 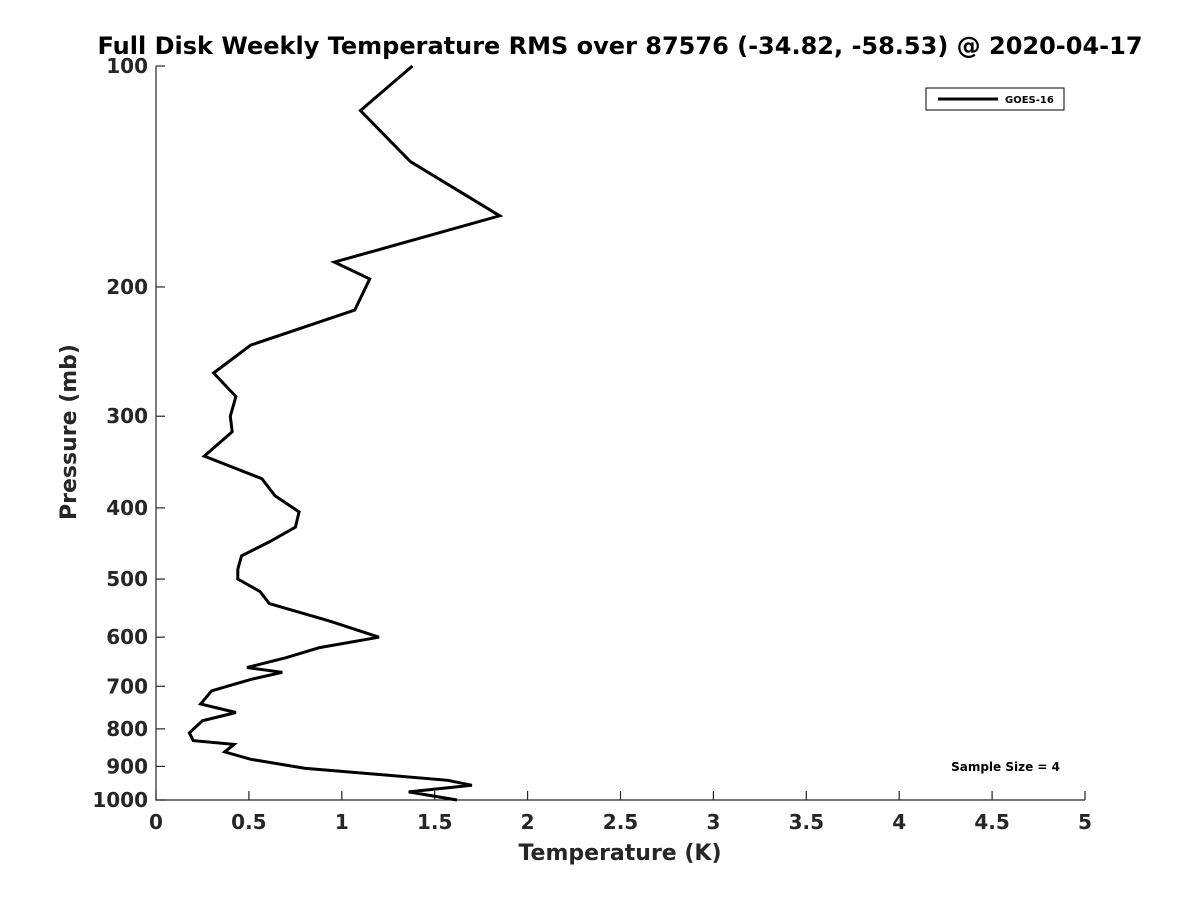 I want to click on y-tick-label: 700, so click(x=127, y=686).